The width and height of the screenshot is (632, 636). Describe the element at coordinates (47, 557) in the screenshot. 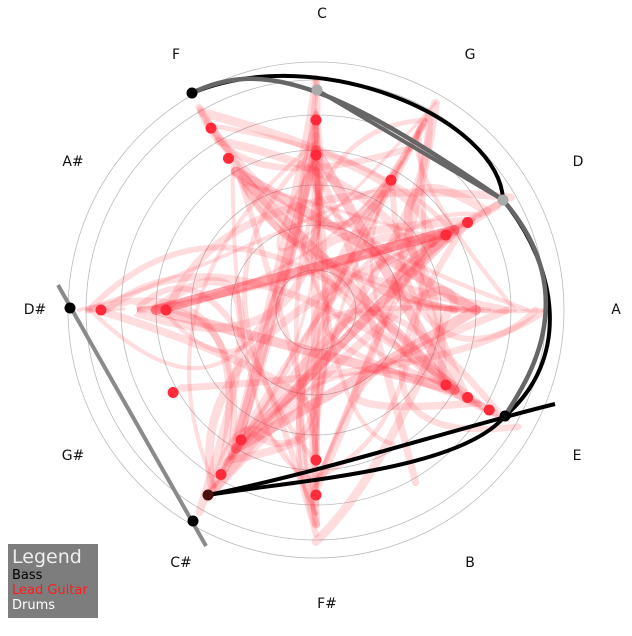

I see `legend-title: Legend` at that location.